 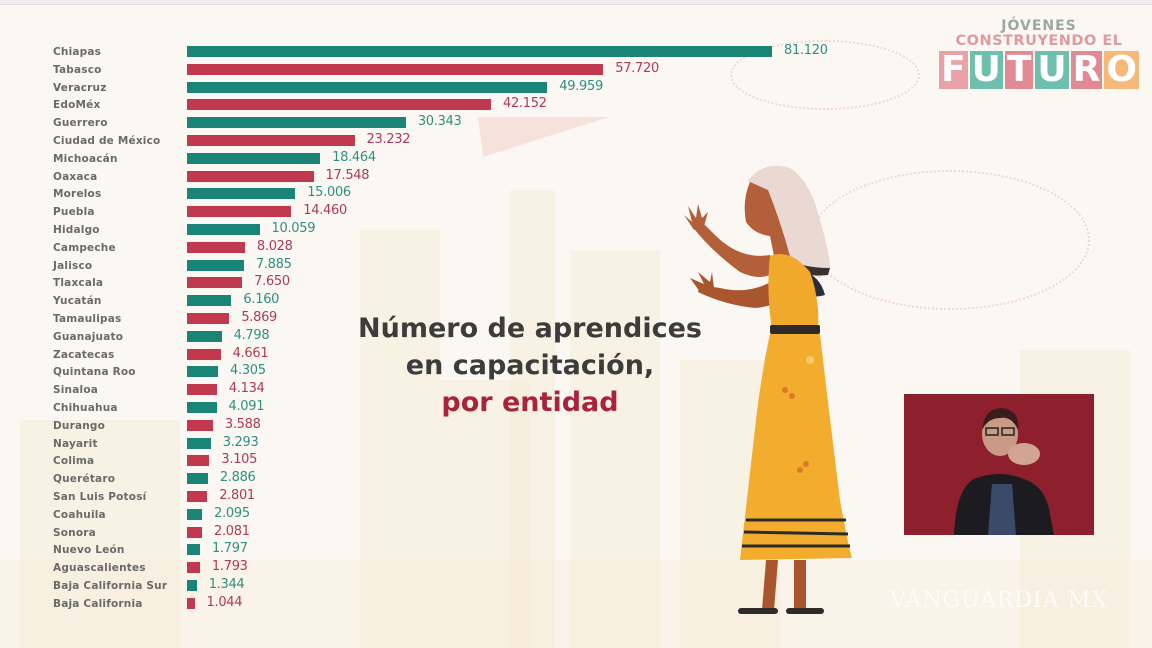 What do you see at coordinates (75, 443) in the screenshot?
I see `state-label: Nayarit` at bounding box center [75, 443].